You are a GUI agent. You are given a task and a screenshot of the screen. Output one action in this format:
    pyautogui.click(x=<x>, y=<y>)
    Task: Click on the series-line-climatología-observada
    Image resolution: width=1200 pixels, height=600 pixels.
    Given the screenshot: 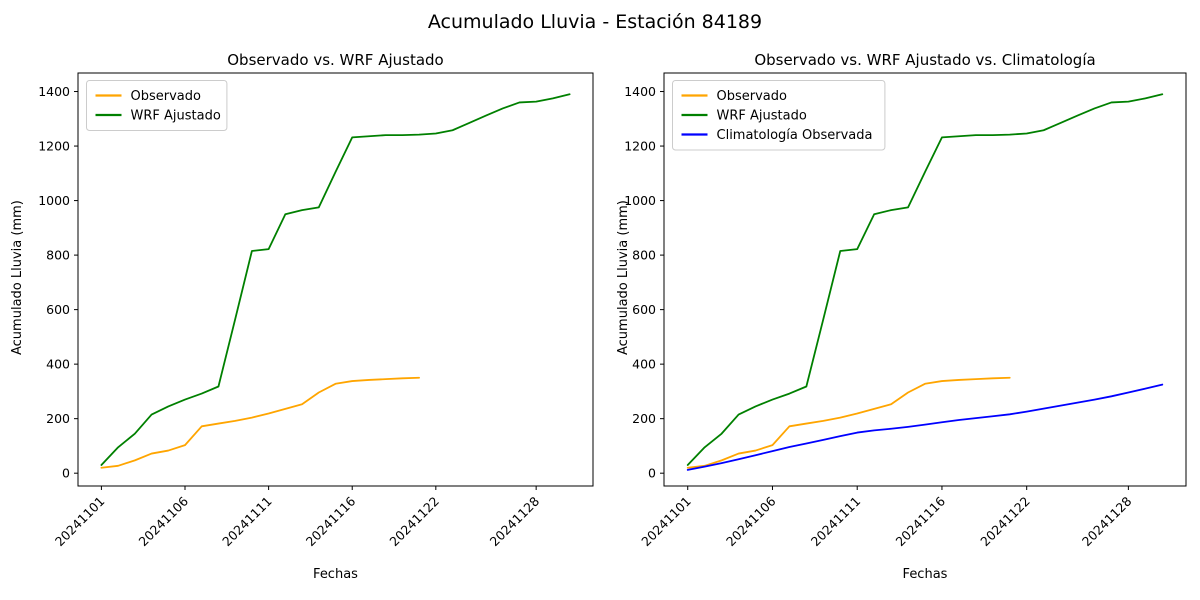 What is the action you would take?
    pyautogui.click(x=925, y=427)
    